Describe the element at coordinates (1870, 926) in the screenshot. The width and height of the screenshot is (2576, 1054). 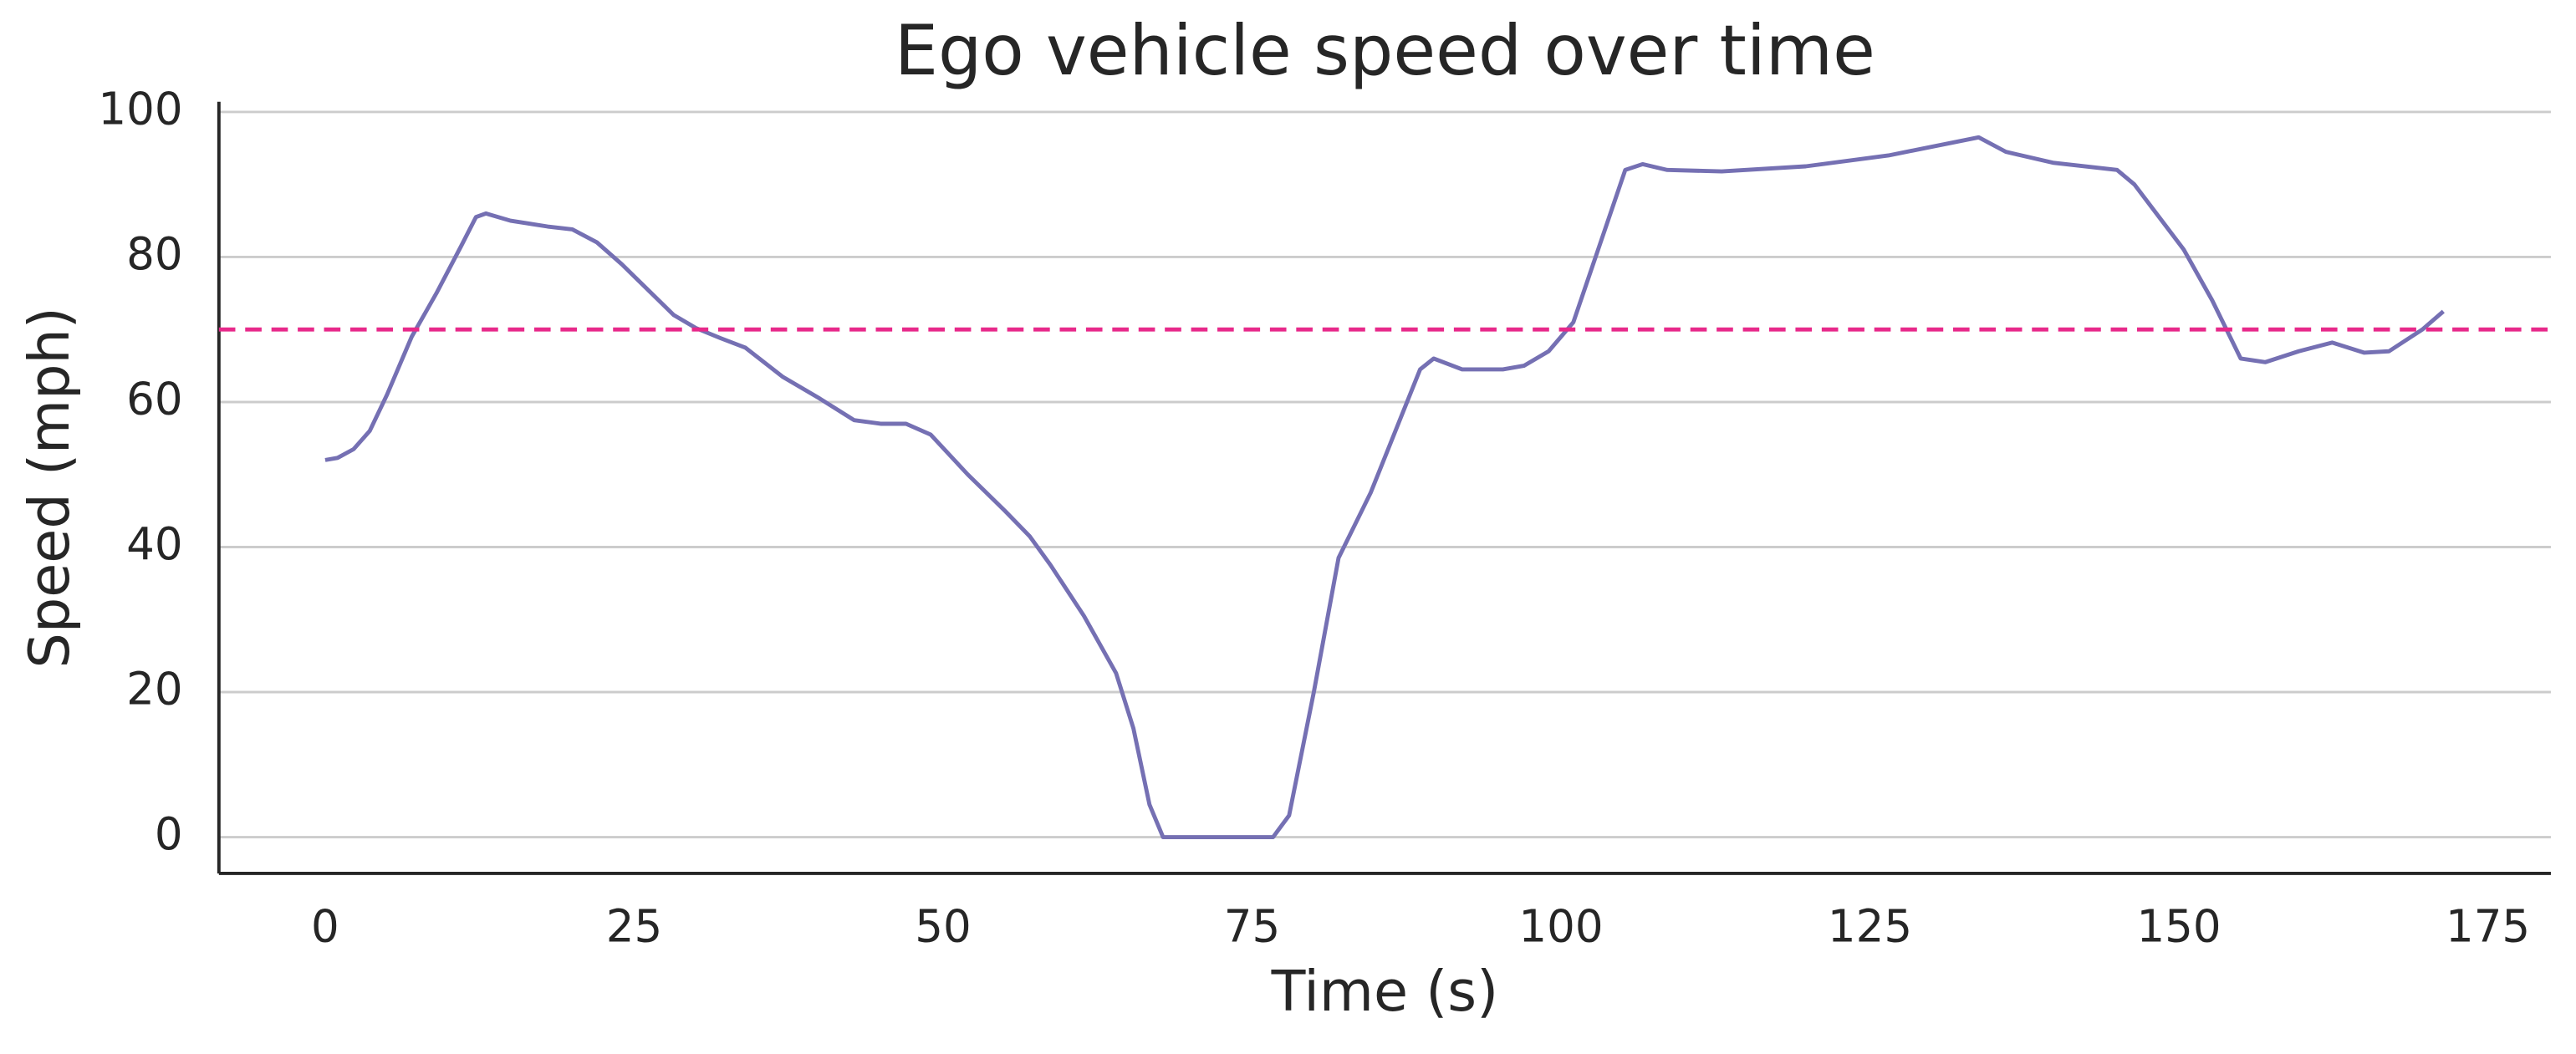
I see `x-tick-label: 125` at that location.